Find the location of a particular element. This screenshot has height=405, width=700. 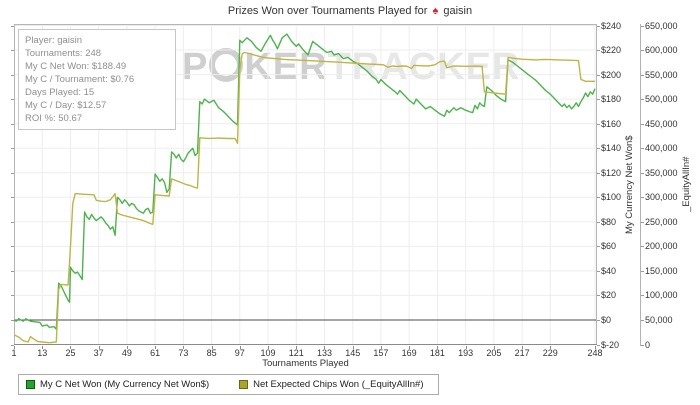

chips-tick-label: 250,000 is located at coordinates (661, 221).